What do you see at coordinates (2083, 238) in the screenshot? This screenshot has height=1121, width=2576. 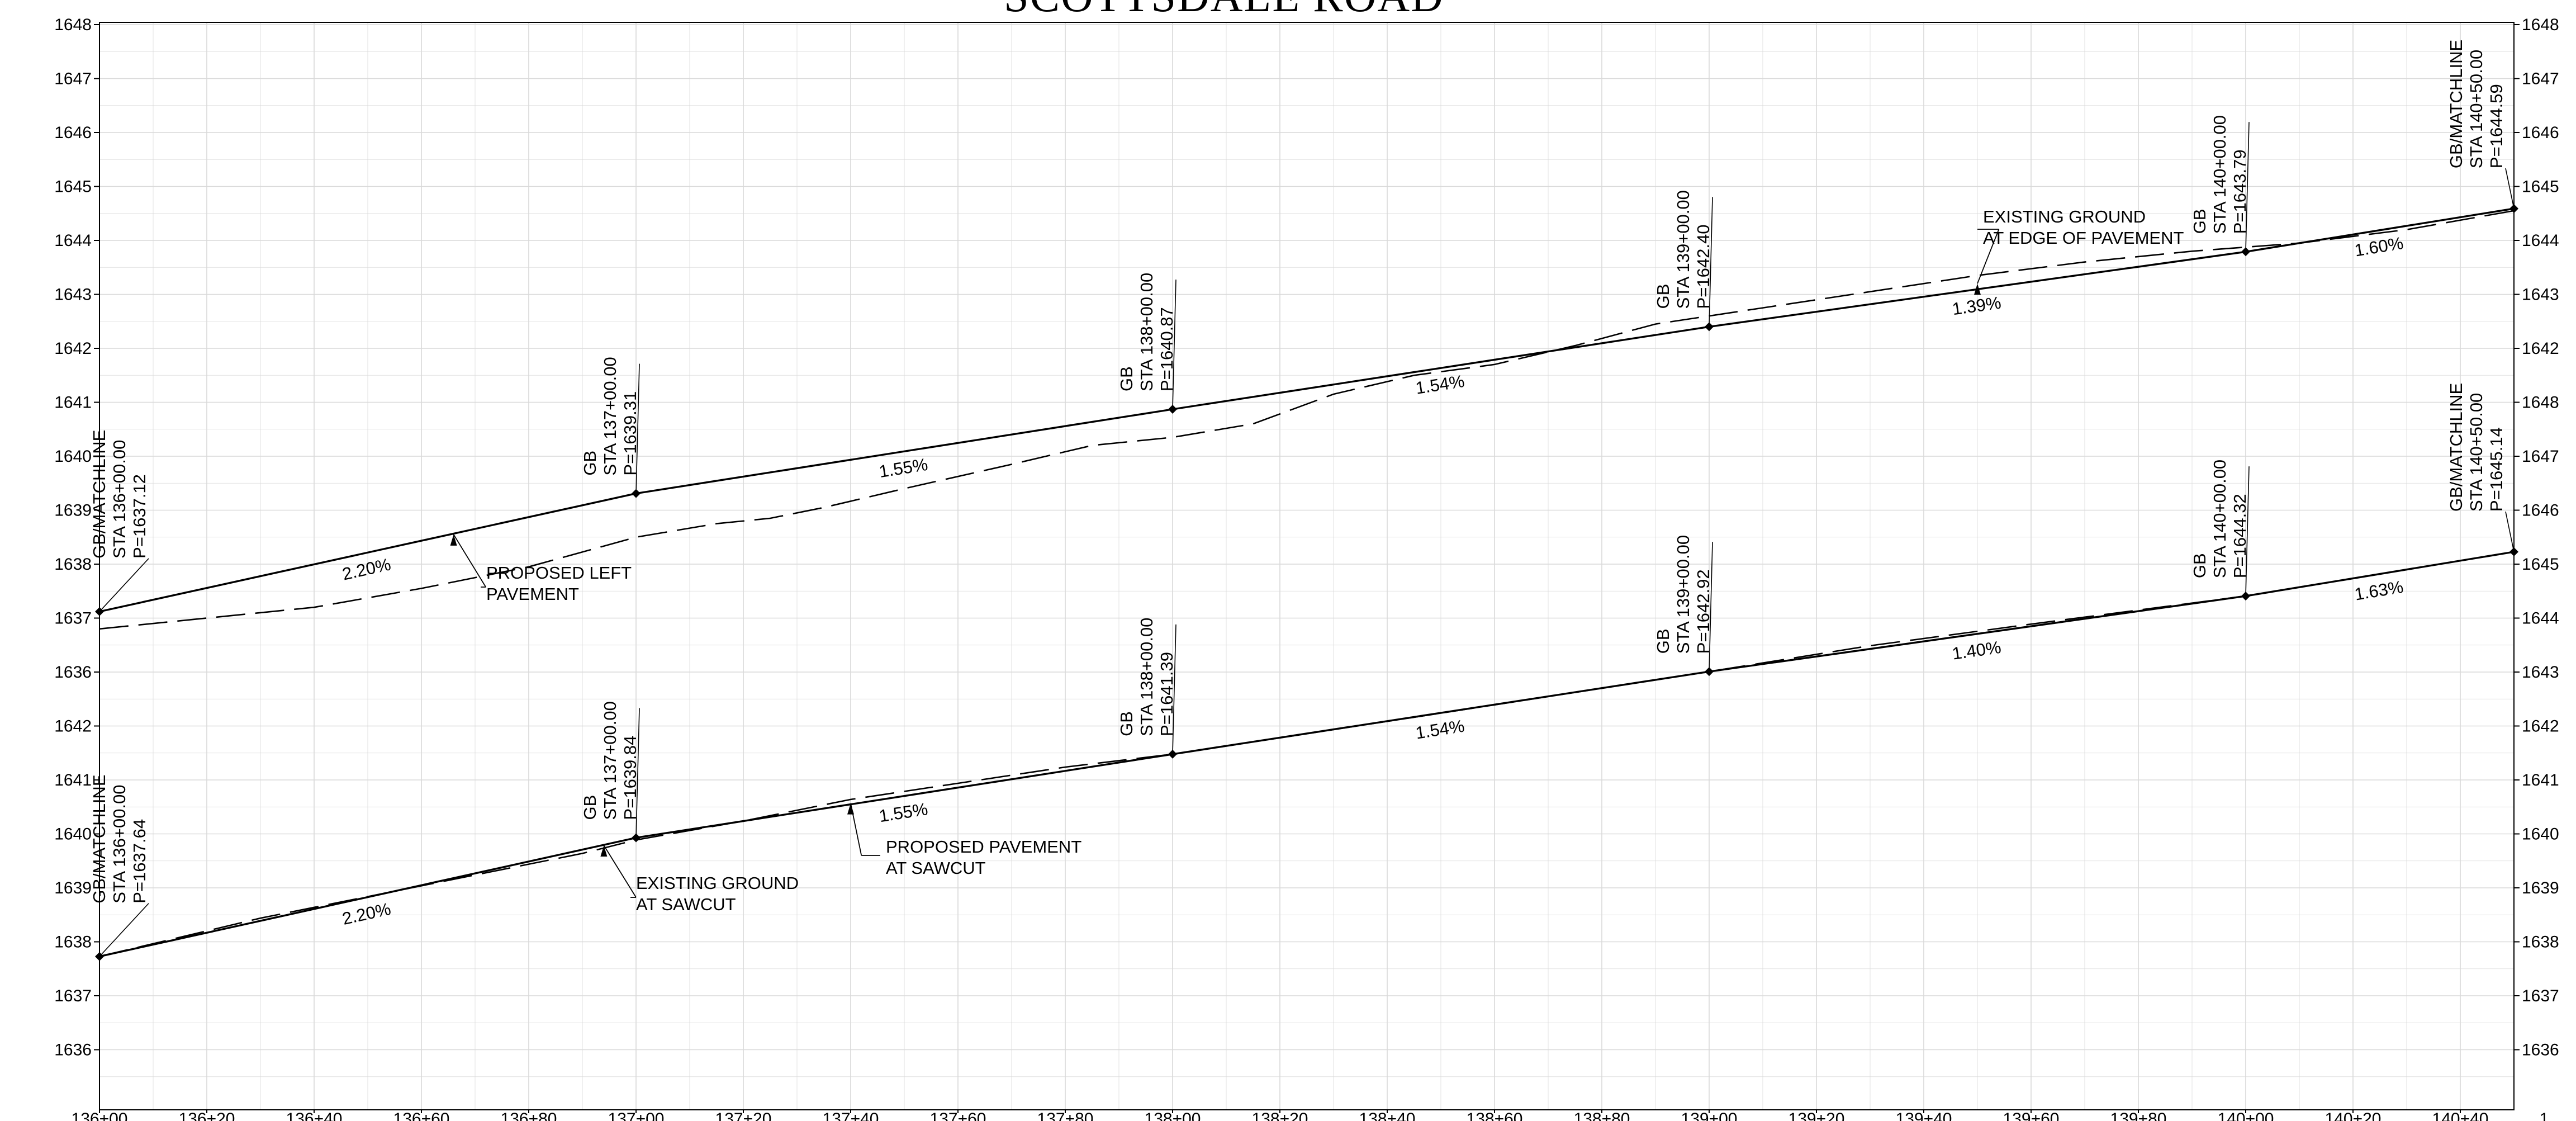 I see `callout-existing-edge-of-pavement-line: AT EDGE OF PAVEMENT` at bounding box center [2083, 238].